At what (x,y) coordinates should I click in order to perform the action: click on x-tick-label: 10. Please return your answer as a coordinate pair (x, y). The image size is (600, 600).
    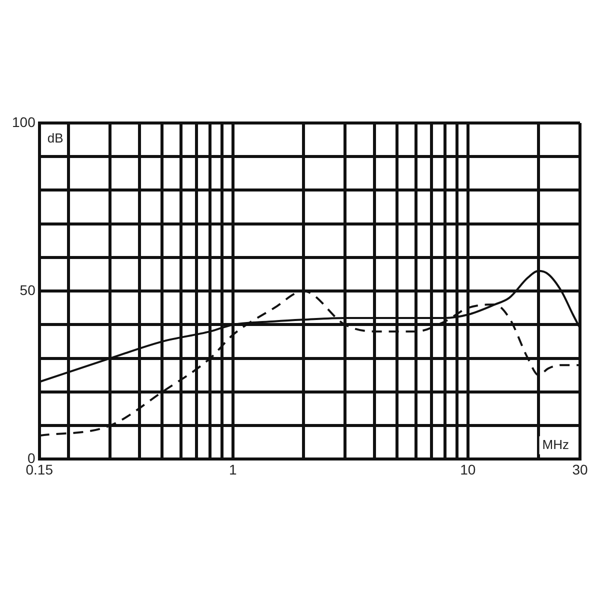
    Looking at the image, I should click on (468, 469).